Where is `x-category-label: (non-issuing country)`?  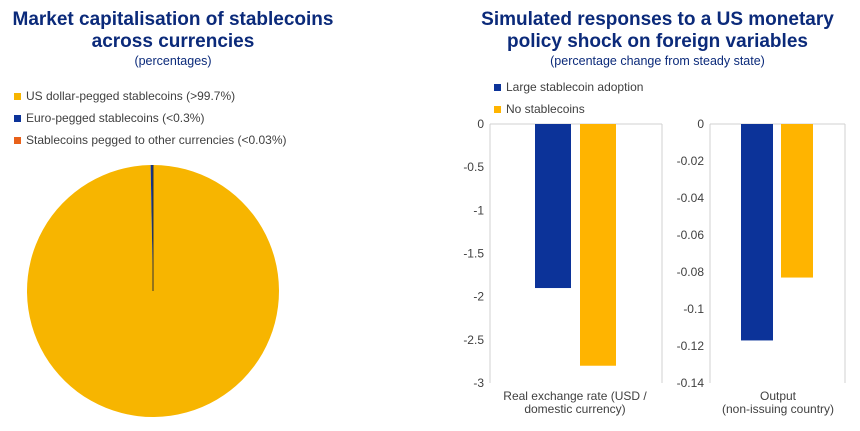
x-category-label: (non-issuing country) is located at coordinates (778, 409).